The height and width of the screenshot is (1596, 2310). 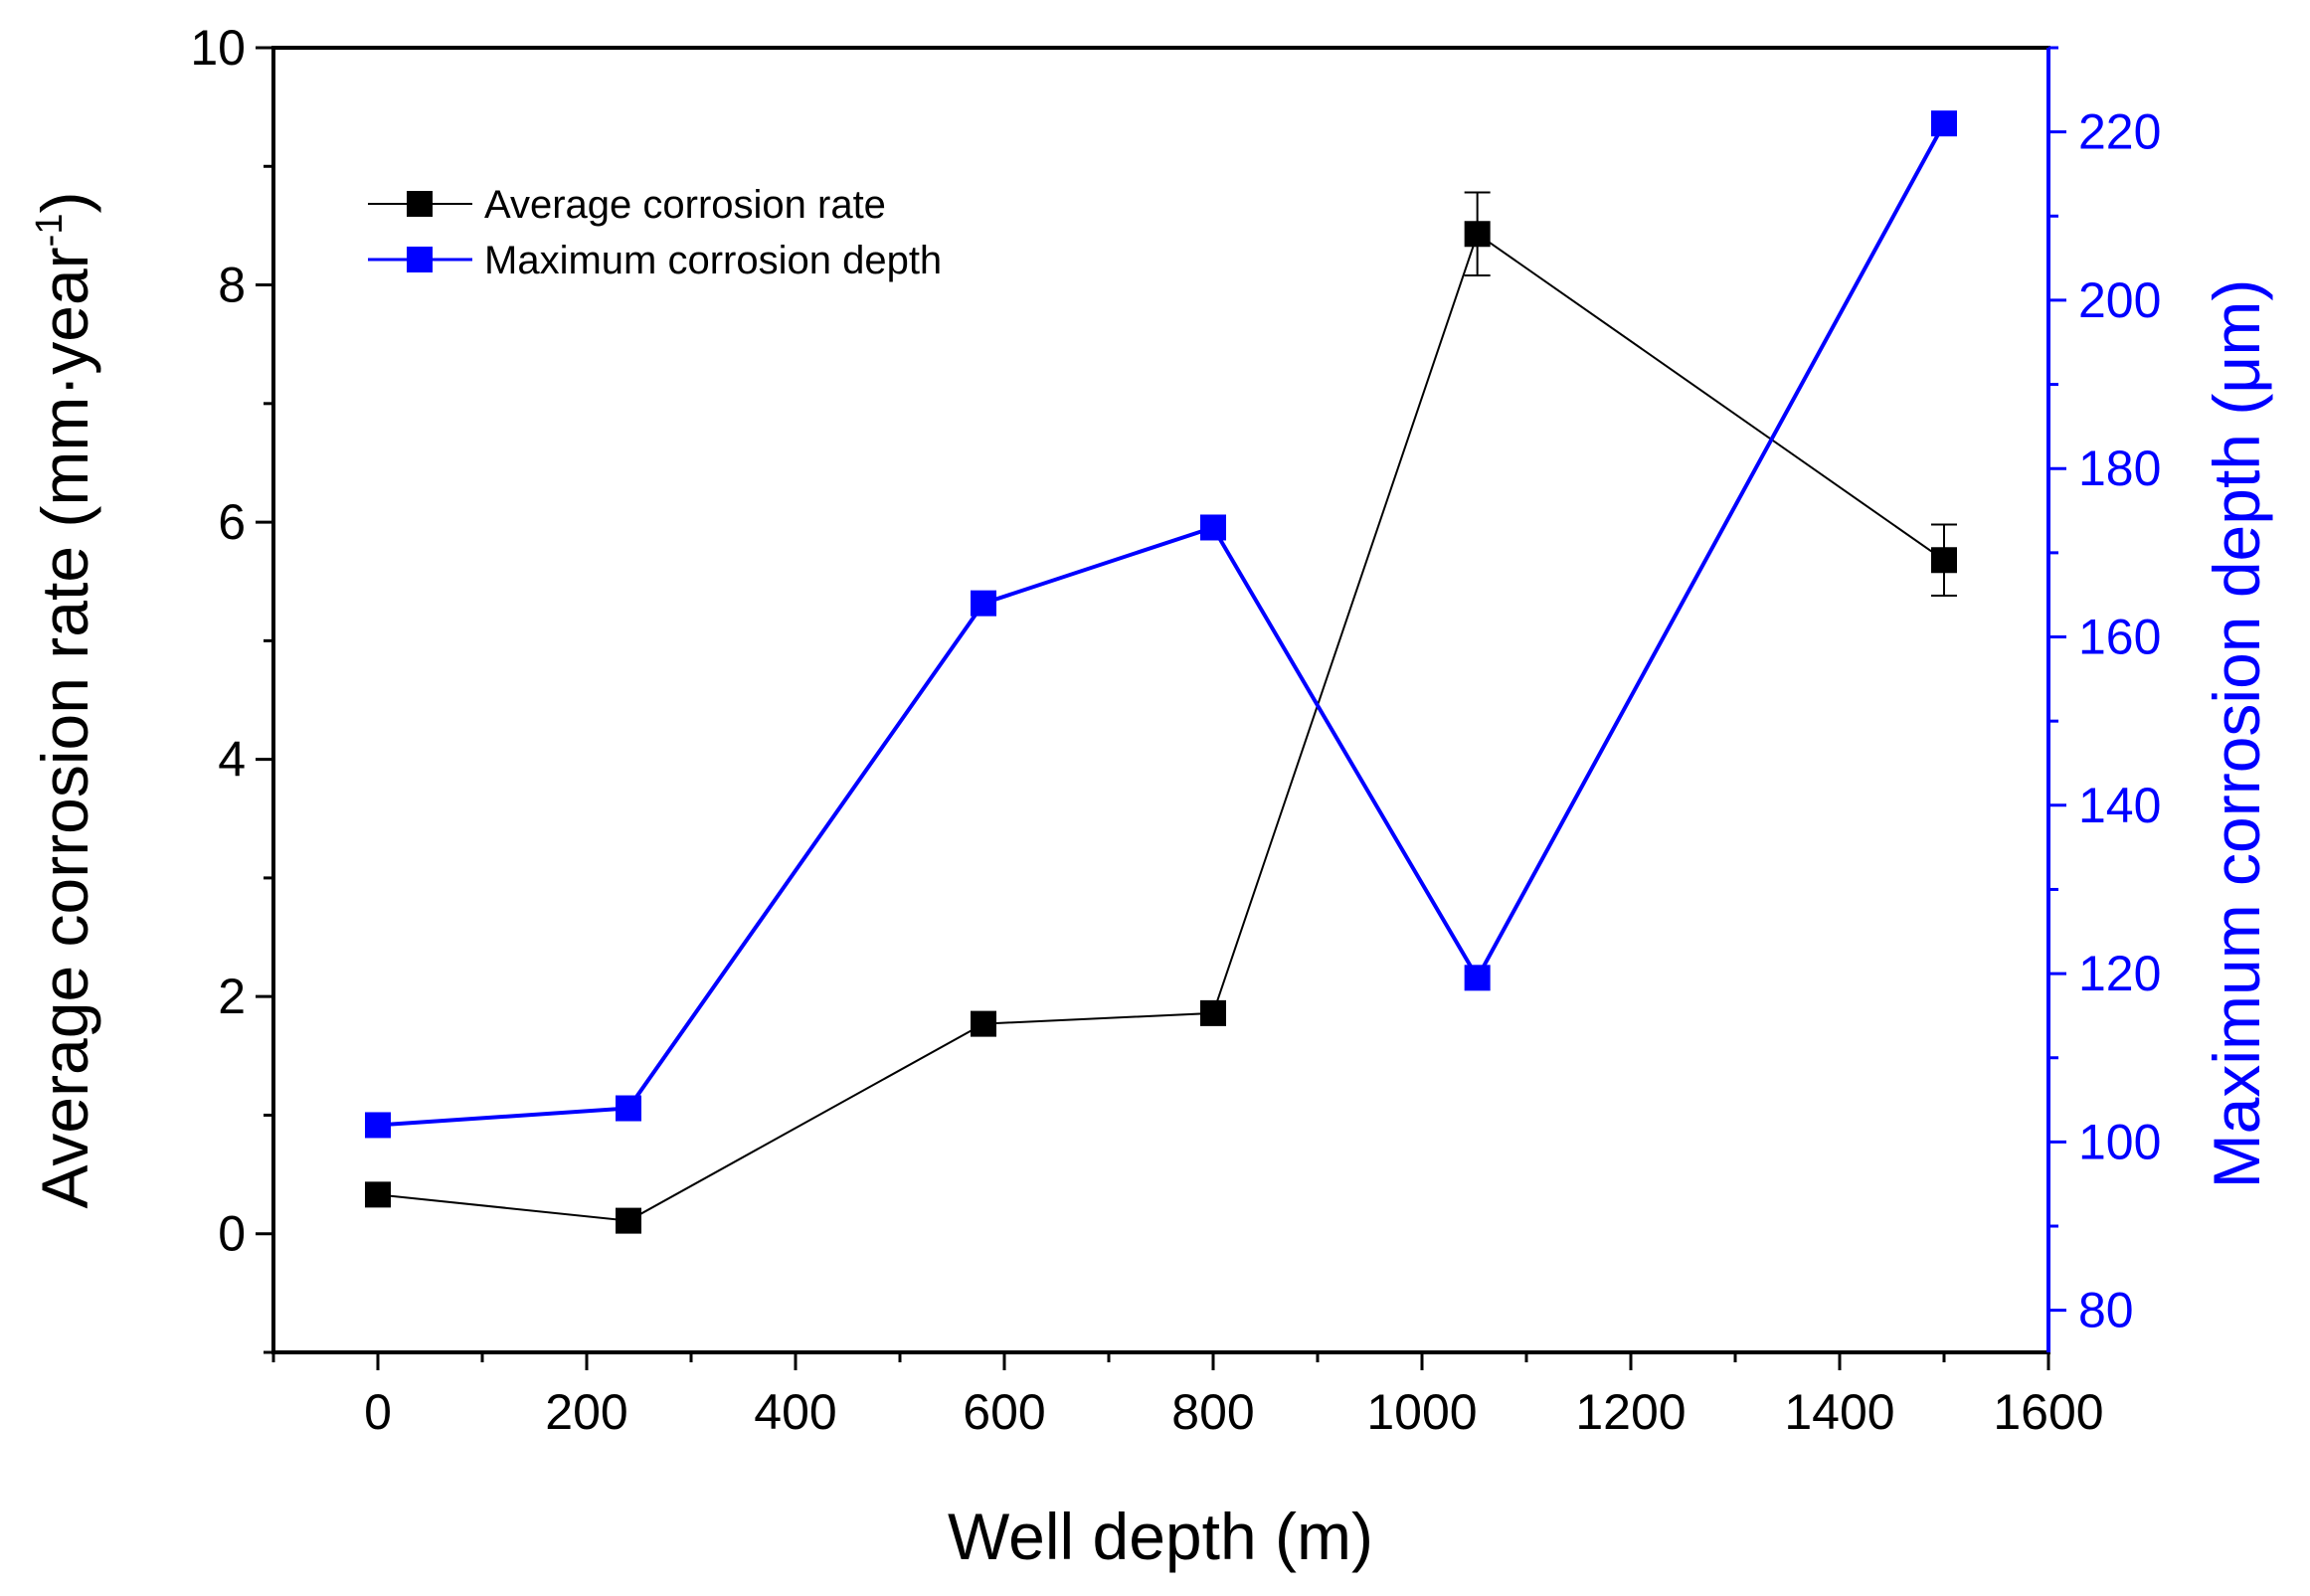 I want to click on error-bars, so click(x=1710, y=395).